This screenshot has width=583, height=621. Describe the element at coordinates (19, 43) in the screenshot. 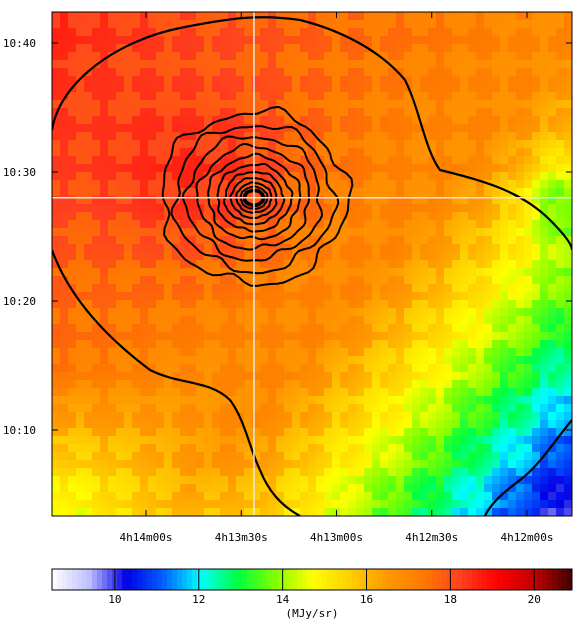

I see `y-tick-label: 10:40` at that location.